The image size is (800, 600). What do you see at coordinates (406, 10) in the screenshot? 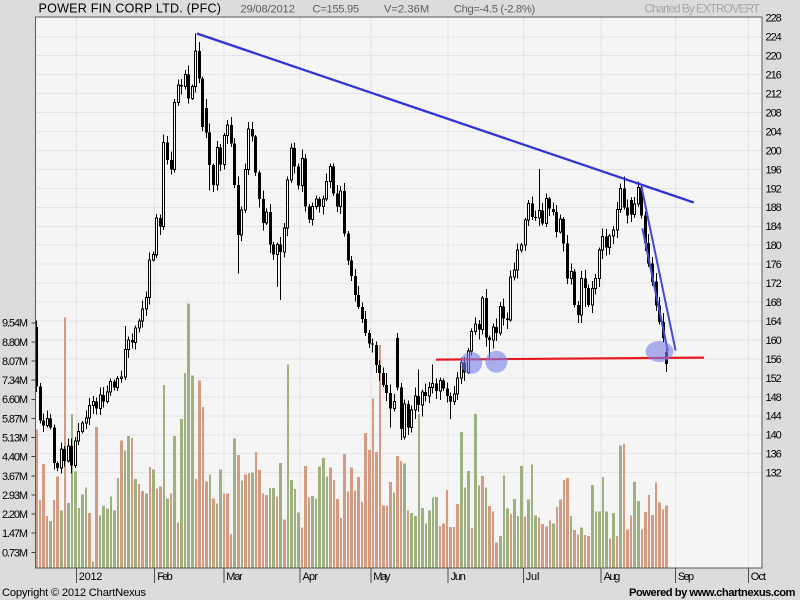
I see `svg-text: V=2.36M` at bounding box center [406, 10].